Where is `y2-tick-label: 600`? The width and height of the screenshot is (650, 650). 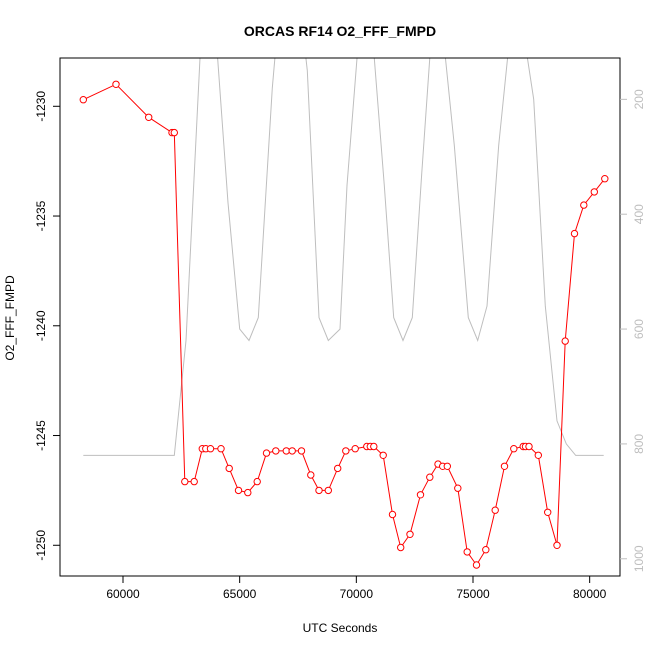 y2-tick-label: 600 is located at coordinates (639, 329).